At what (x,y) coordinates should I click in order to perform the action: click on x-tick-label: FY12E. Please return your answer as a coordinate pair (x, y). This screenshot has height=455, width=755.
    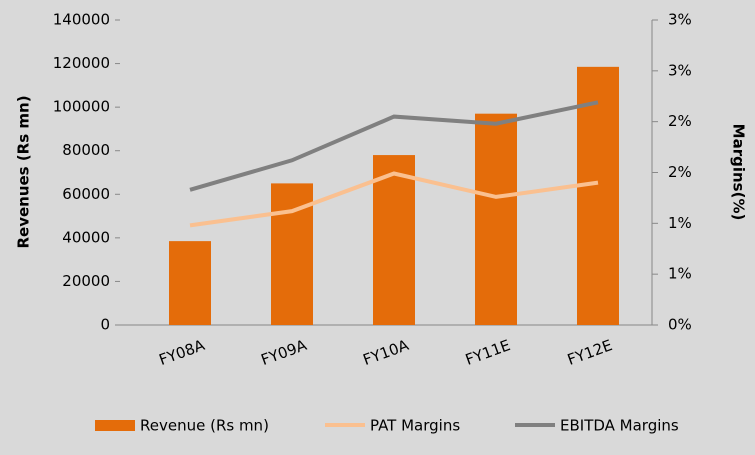
    Looking at the image, I should click on (590, 352).